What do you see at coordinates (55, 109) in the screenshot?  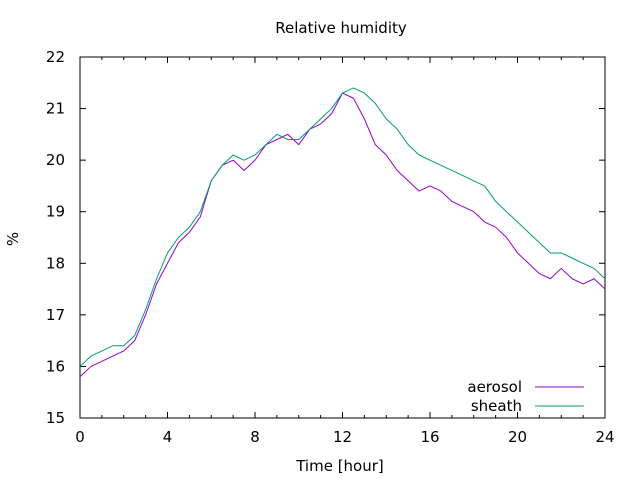 I see `y-tick-label: 21` at bounding box center [55, 109].